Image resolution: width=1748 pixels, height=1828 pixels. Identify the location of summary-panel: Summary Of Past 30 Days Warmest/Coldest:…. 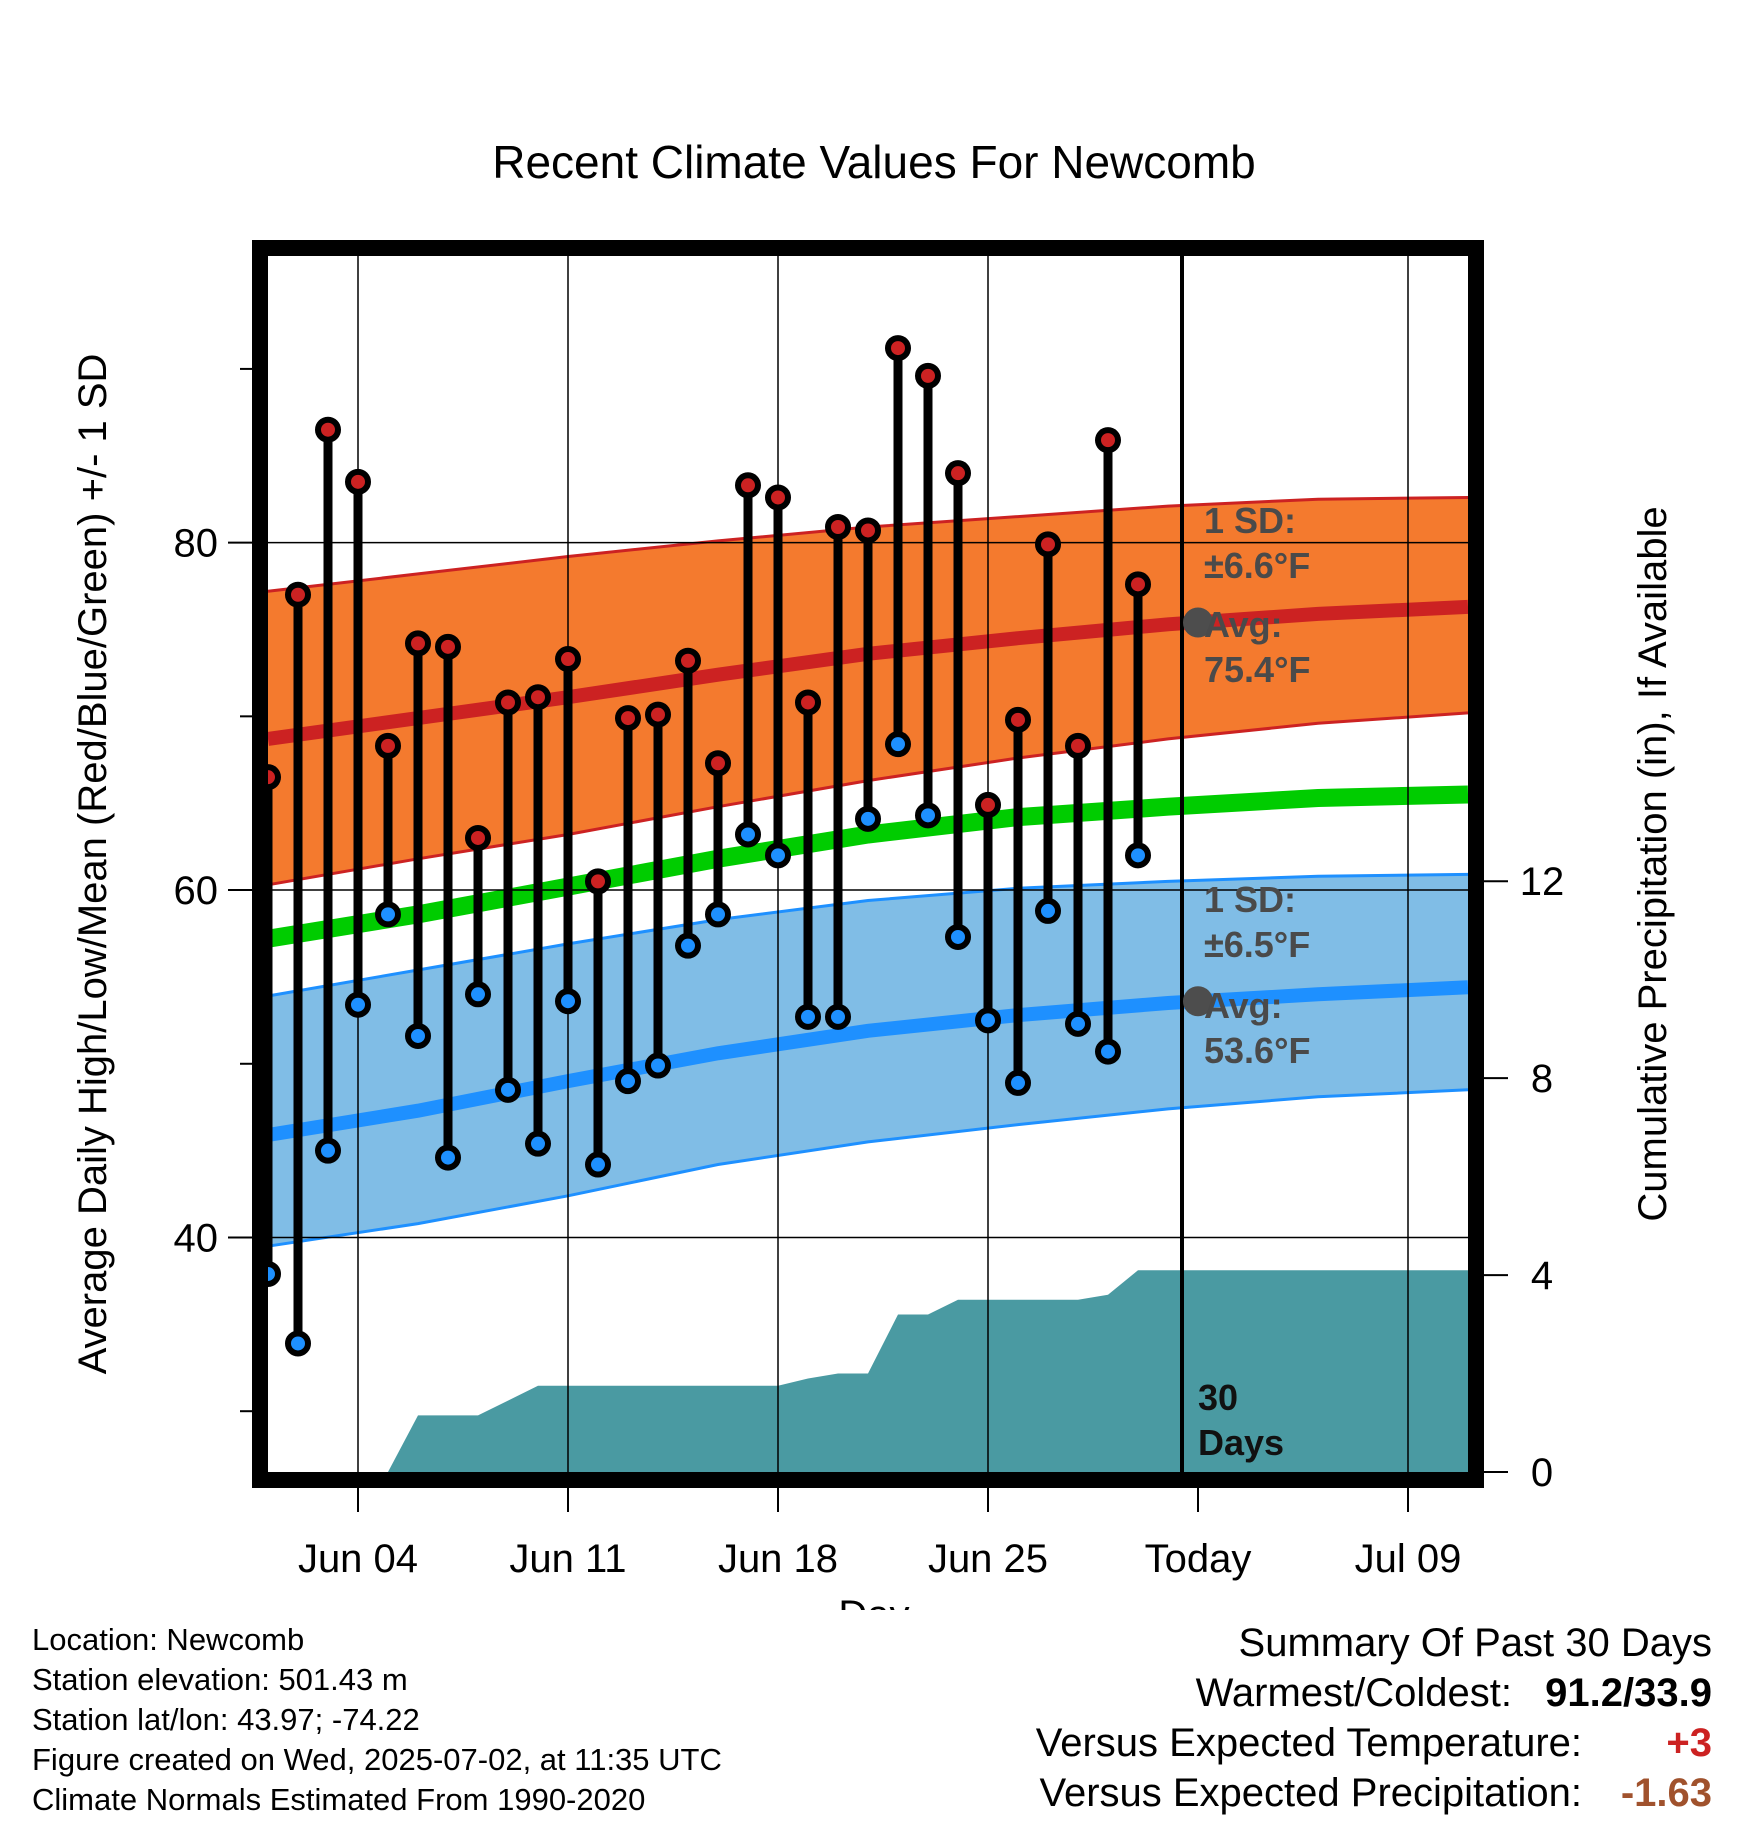
(1374, 1718).